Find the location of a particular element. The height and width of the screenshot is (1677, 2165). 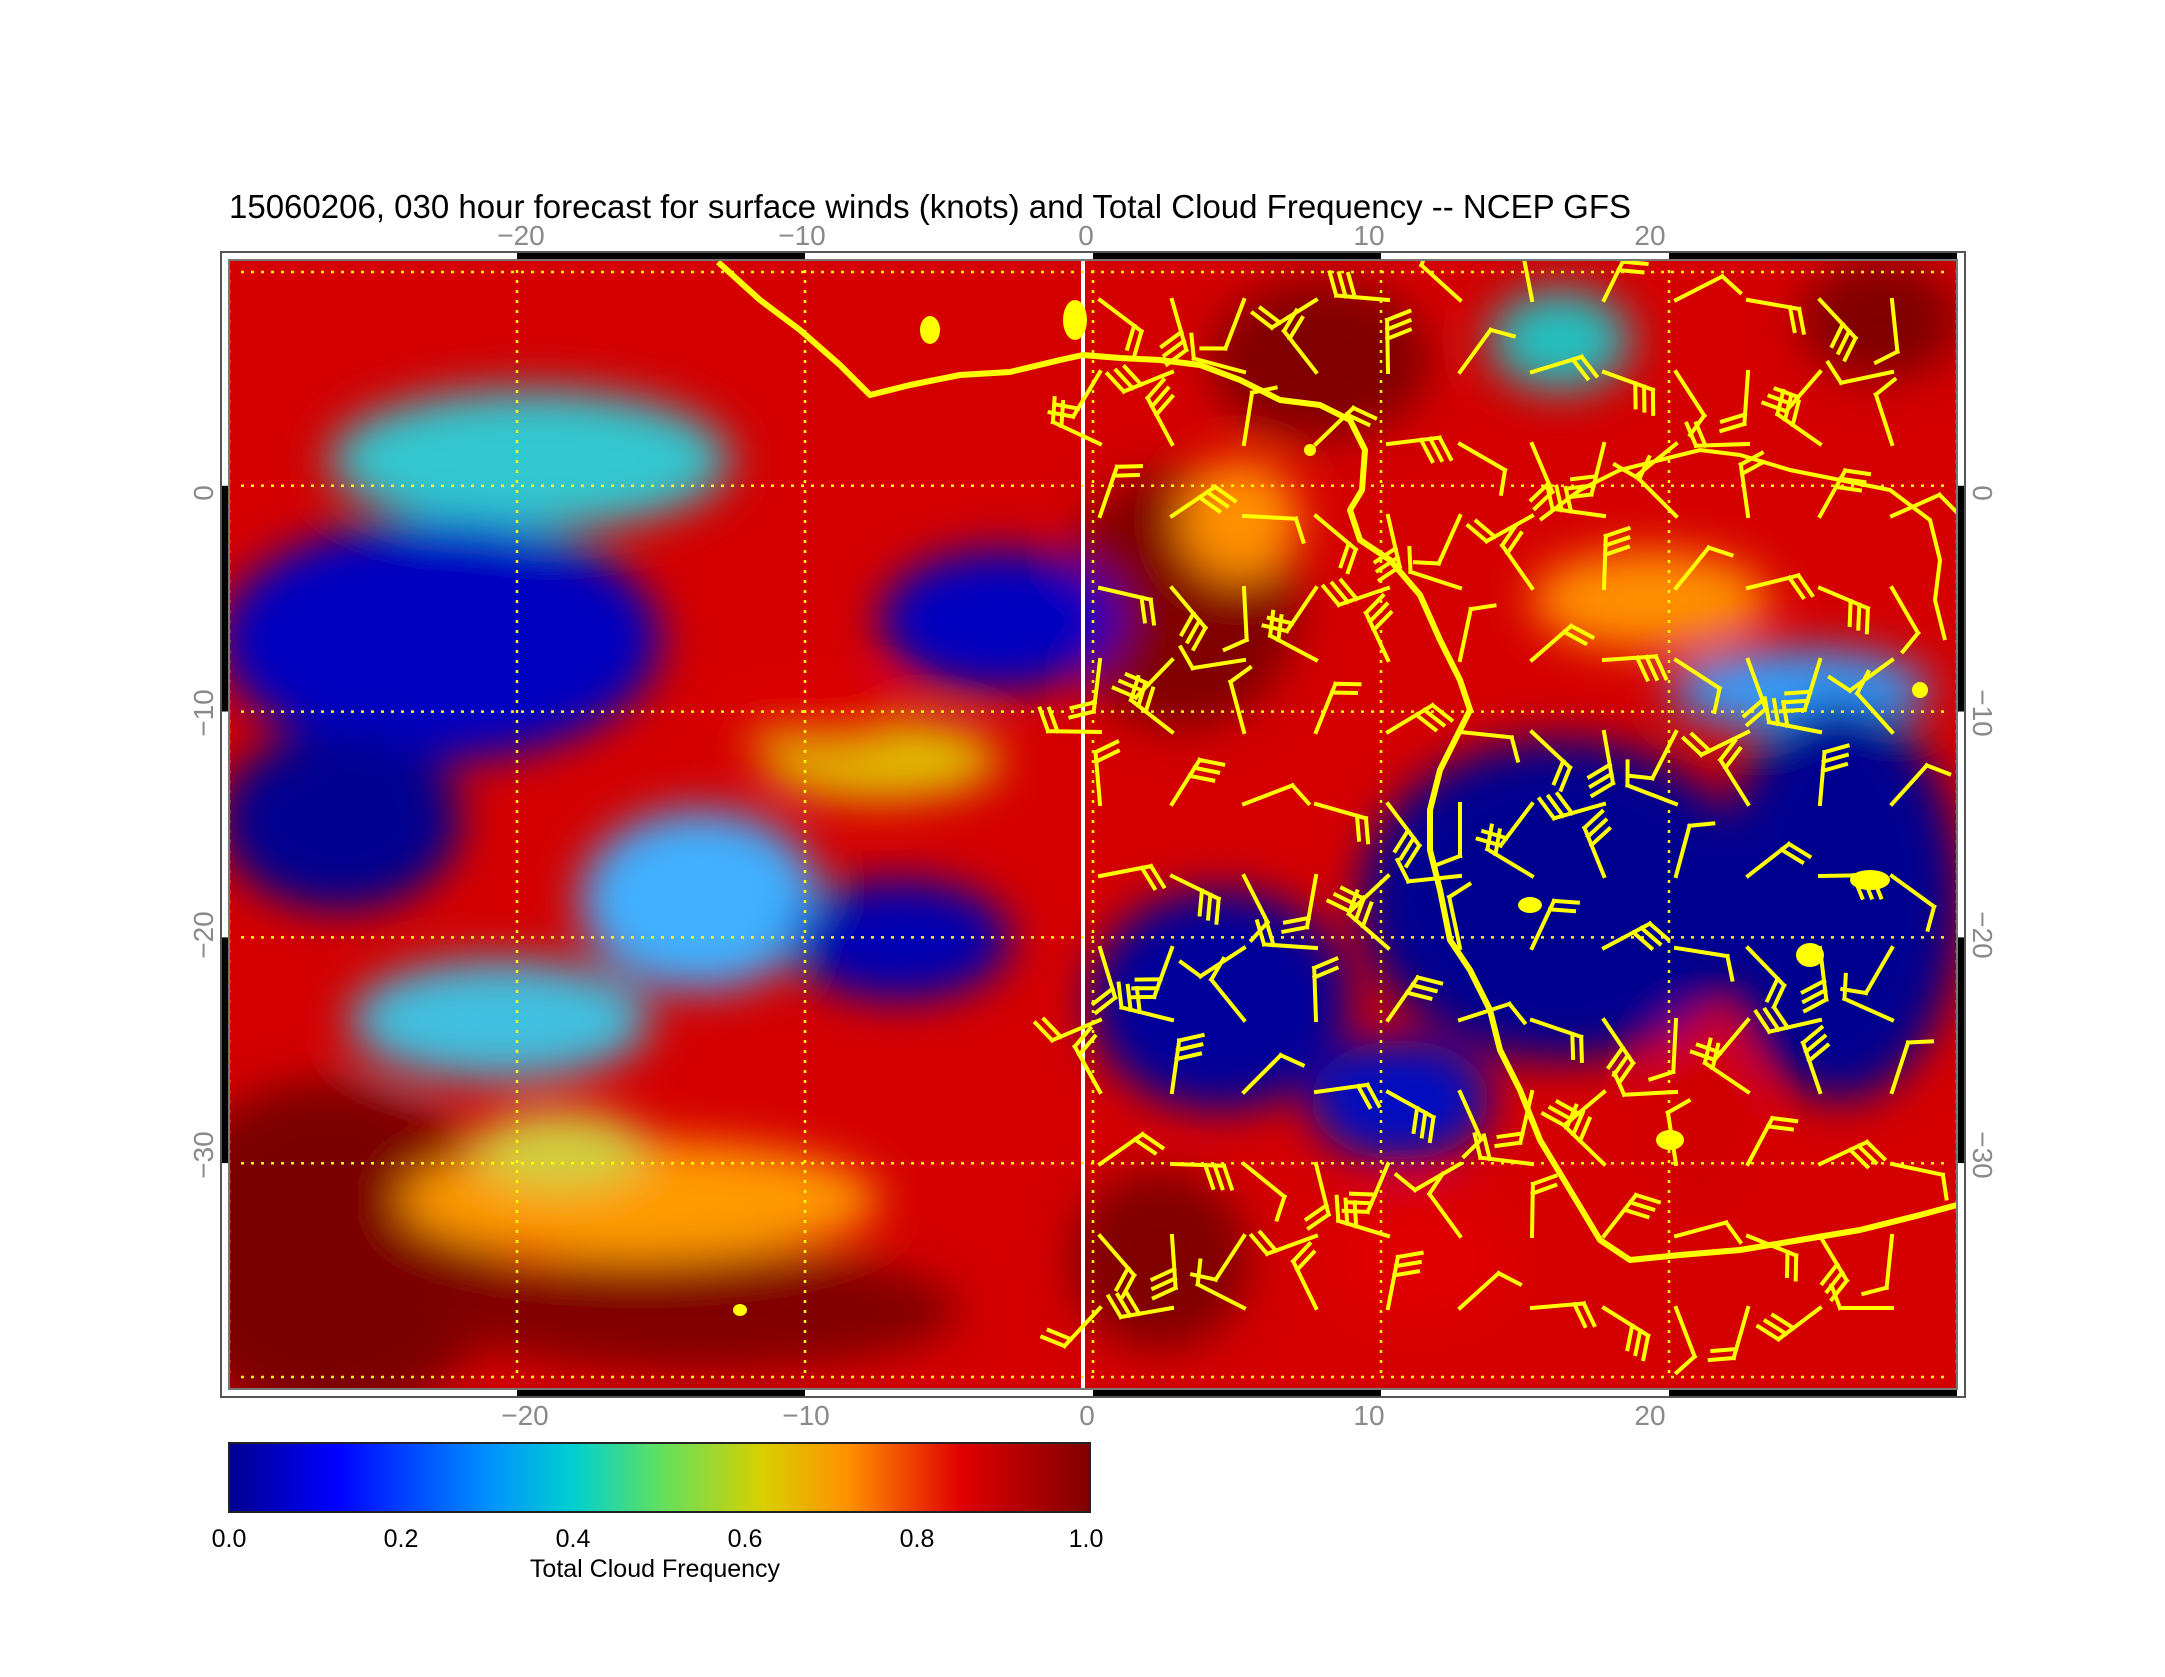

colorbar-label: Total Cloud Frequency is located at coordinates (655, 1569).